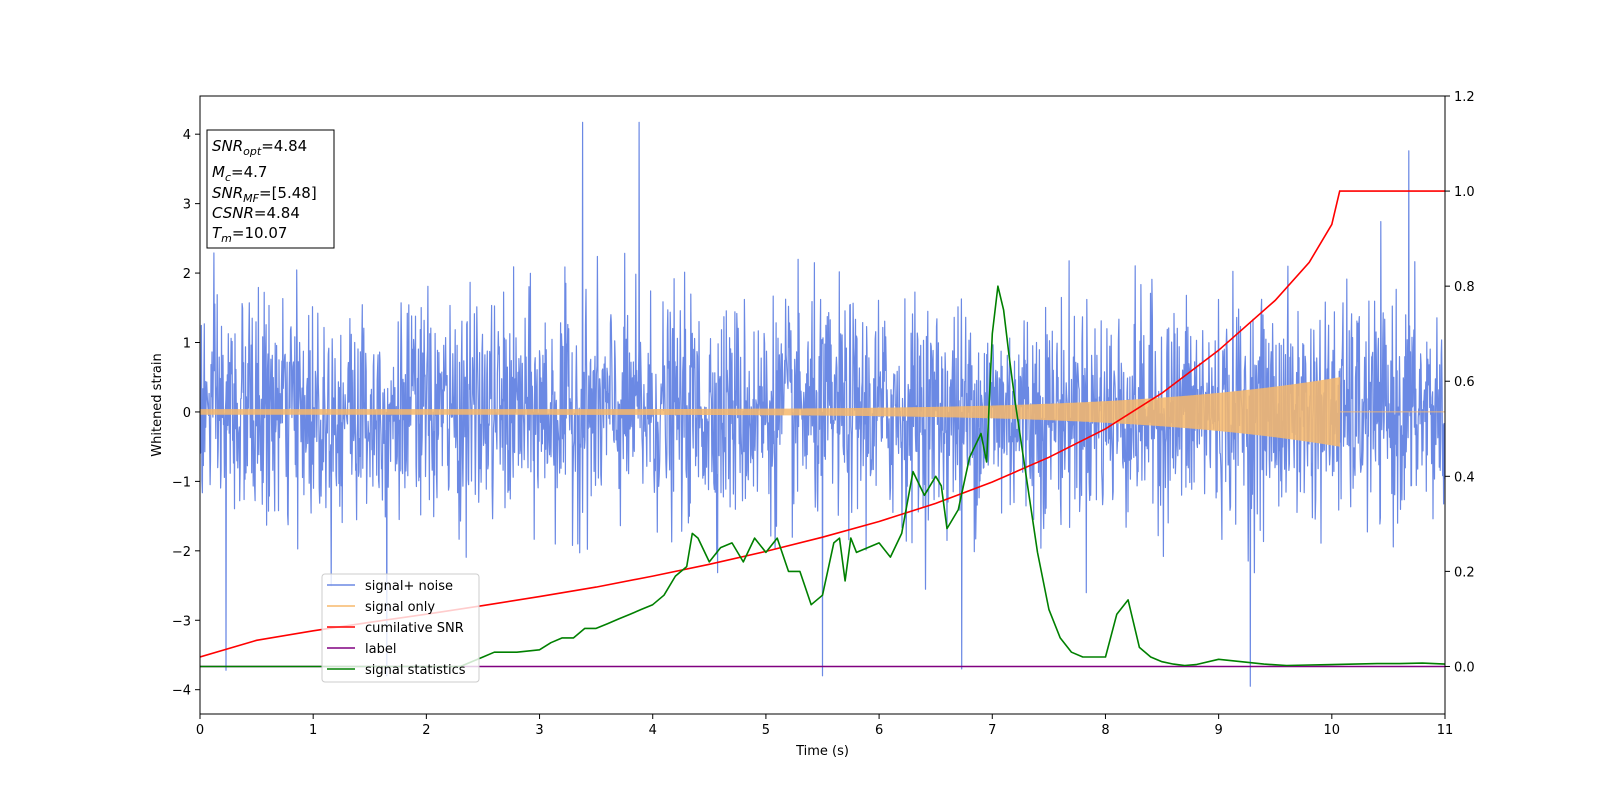  I want to click on y-left-tick-label: −1, so click(181, 482).